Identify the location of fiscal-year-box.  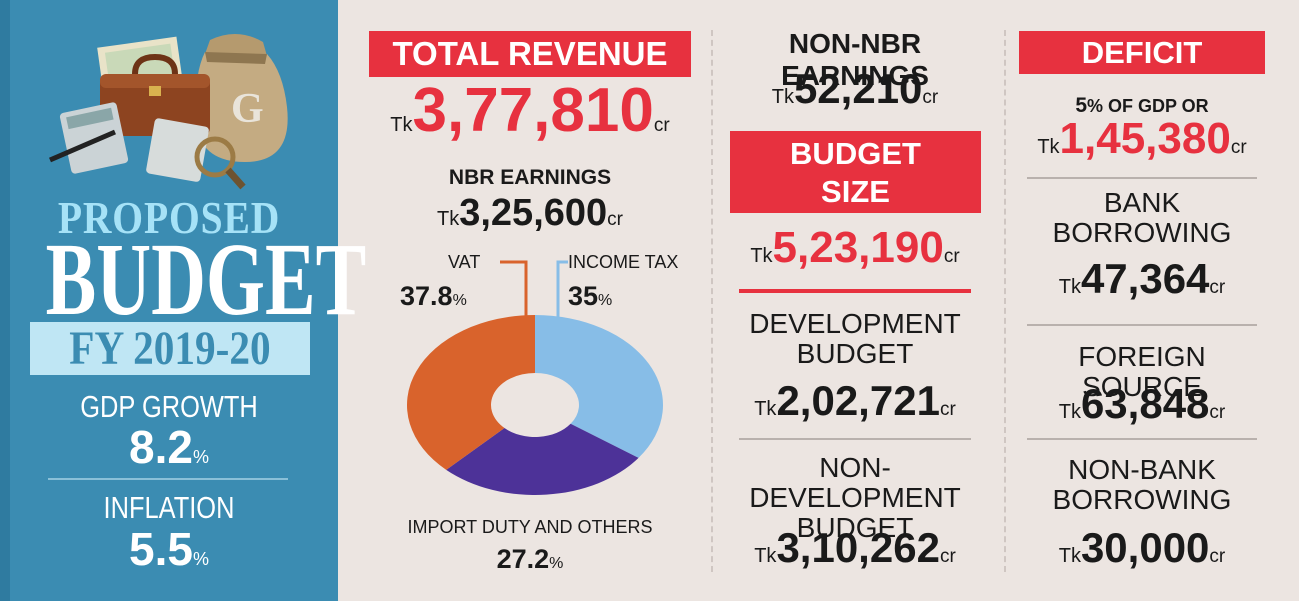
(170, 348).